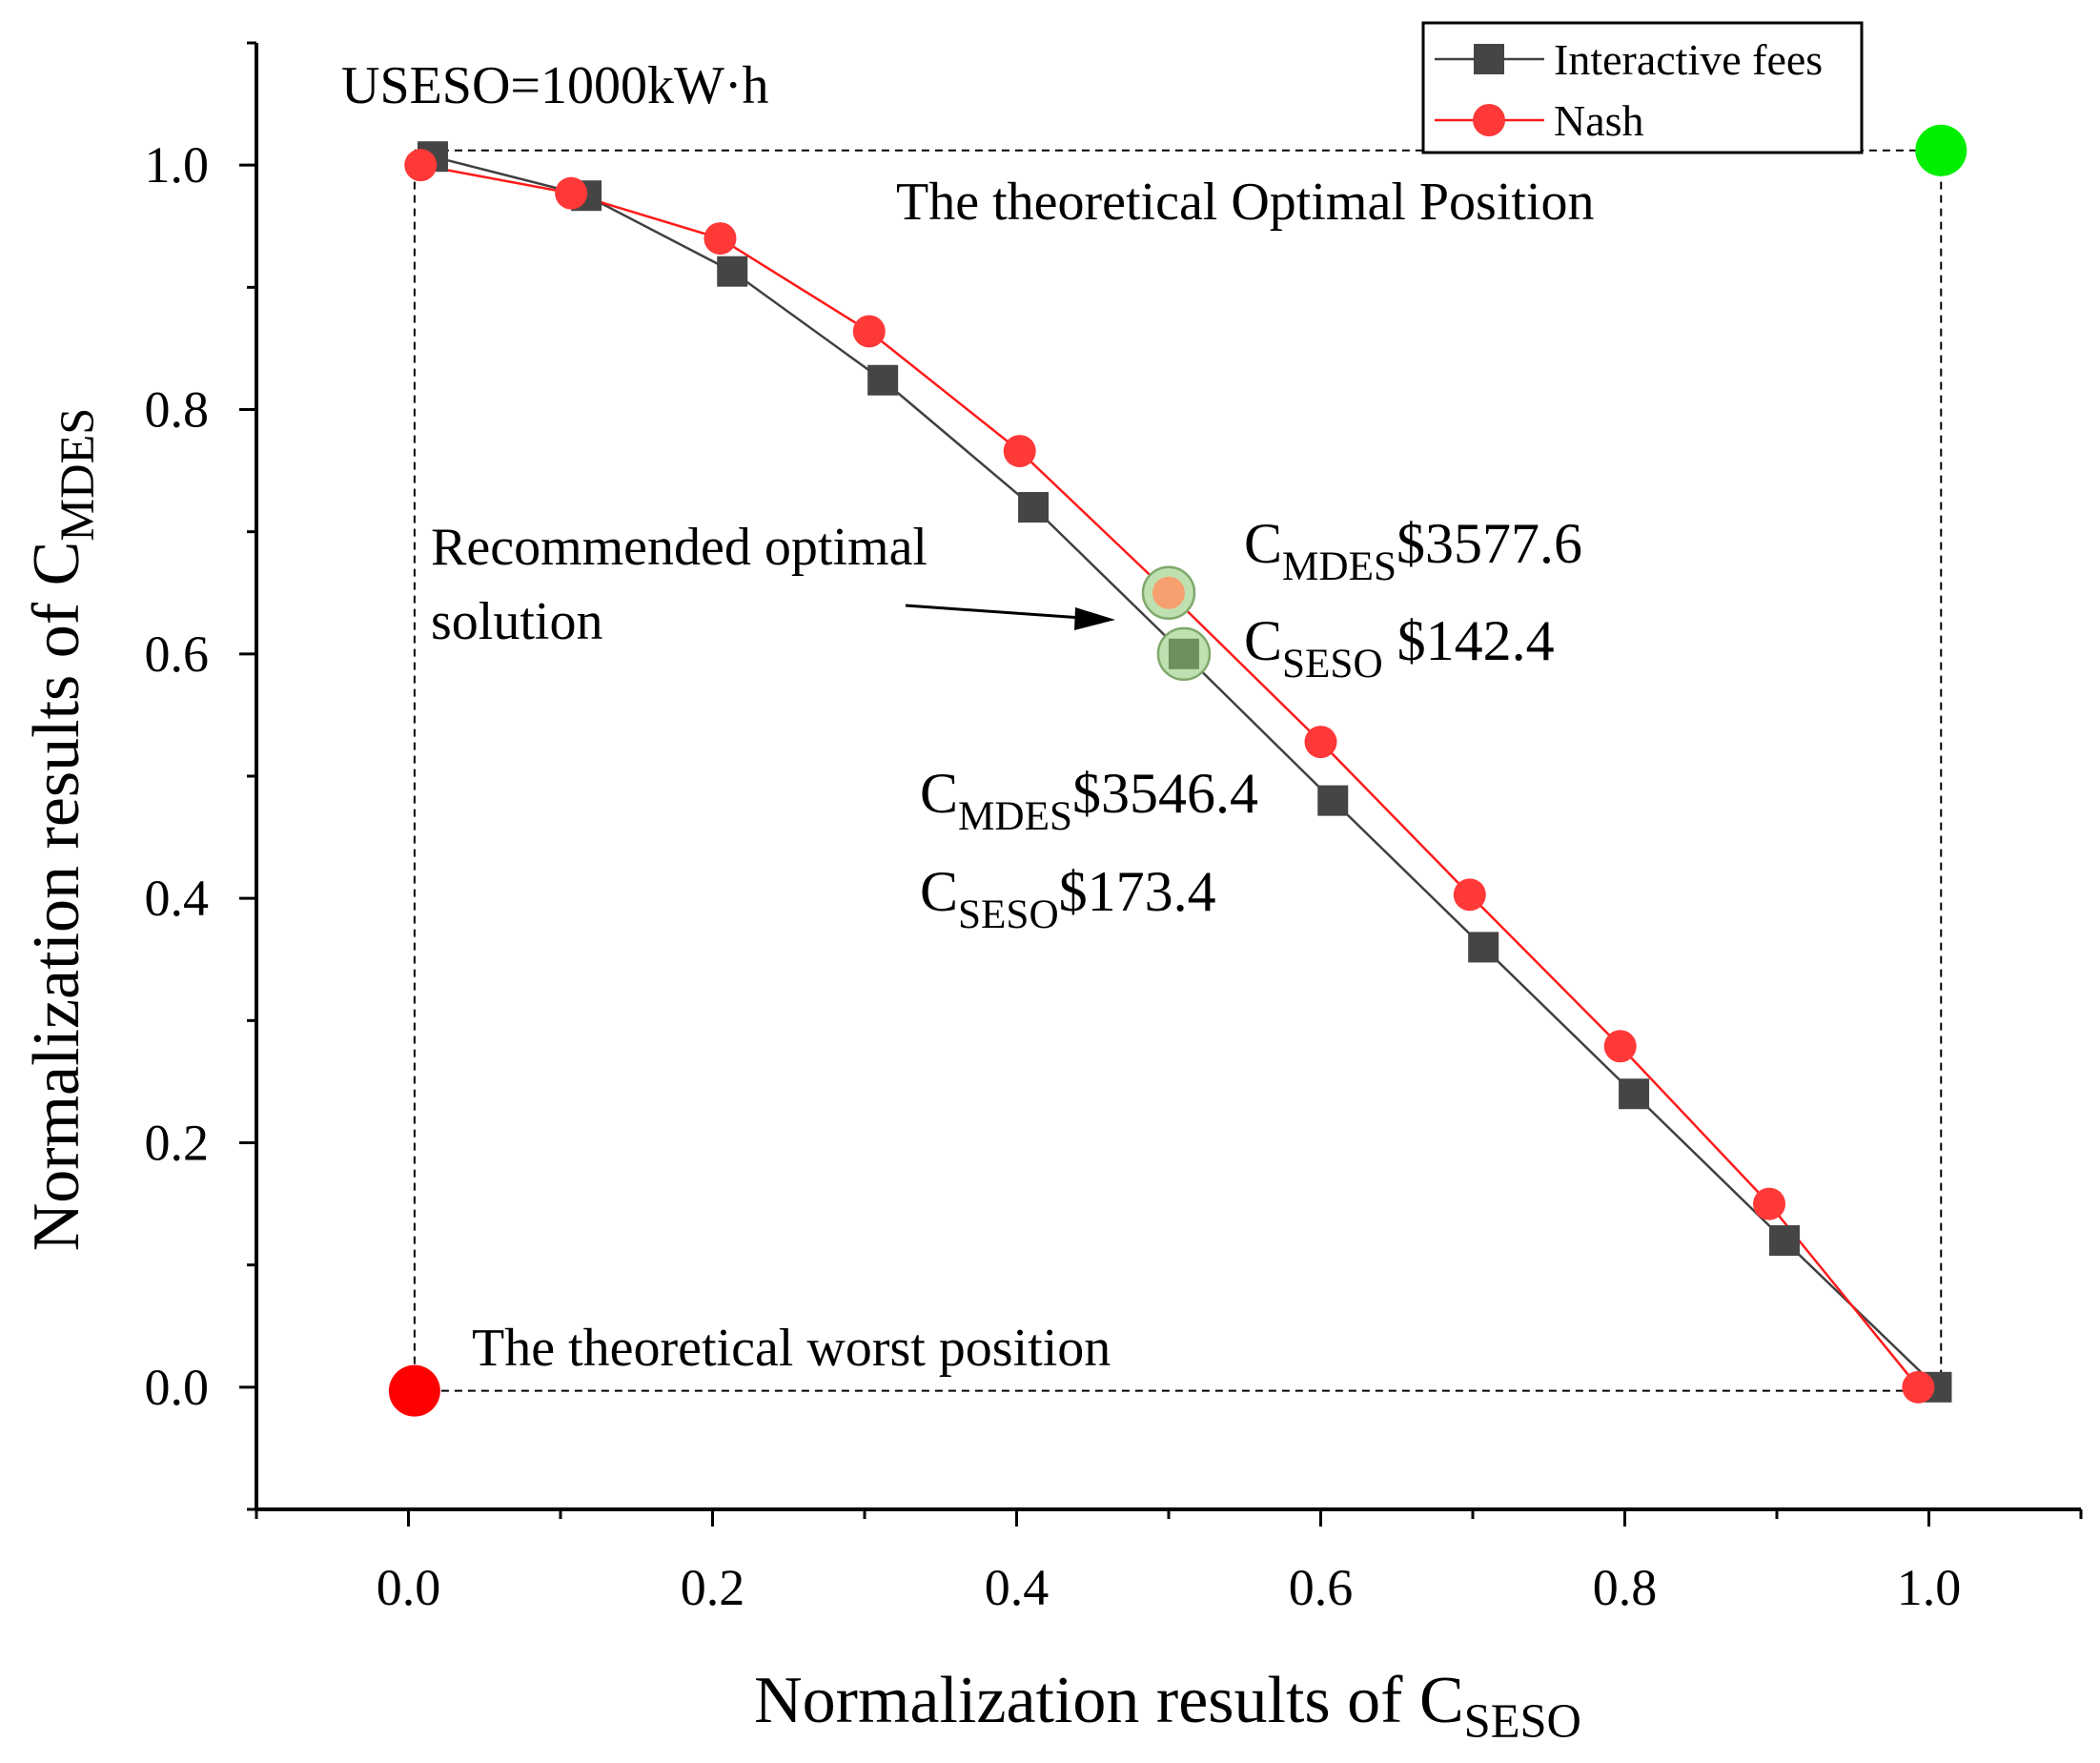 This screenshot has width=2100, height=1763. What do you see at coordinates (177, 1387) in the screenshot?
I see `y-tick-label: 0.0` at bounding box center [177, 1387].